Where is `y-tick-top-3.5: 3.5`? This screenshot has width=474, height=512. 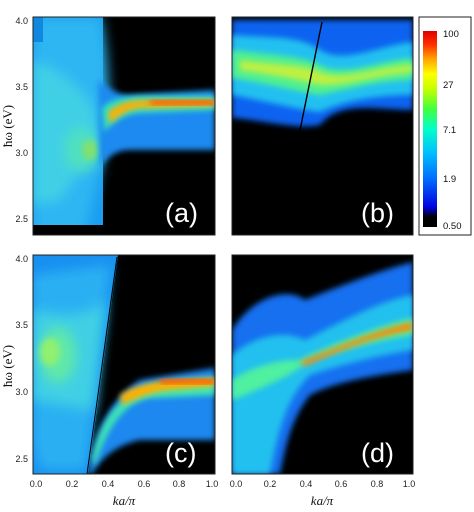
y-tick-top-3.5: 3.5 is located at coordinates (21, 87).